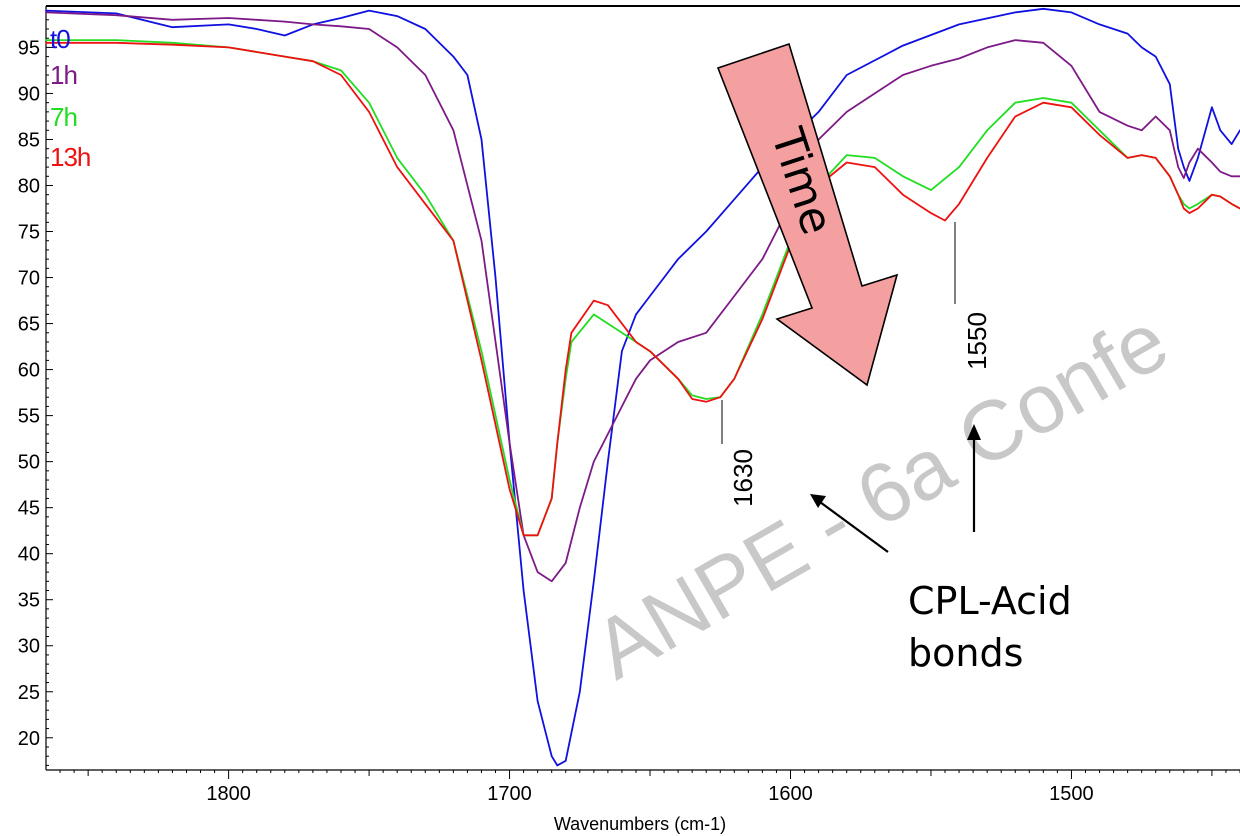 Image resolution: width=1240 pixels, height=836 pixels. I want to click on peak-label-1550: 1550, so click(977, 341).